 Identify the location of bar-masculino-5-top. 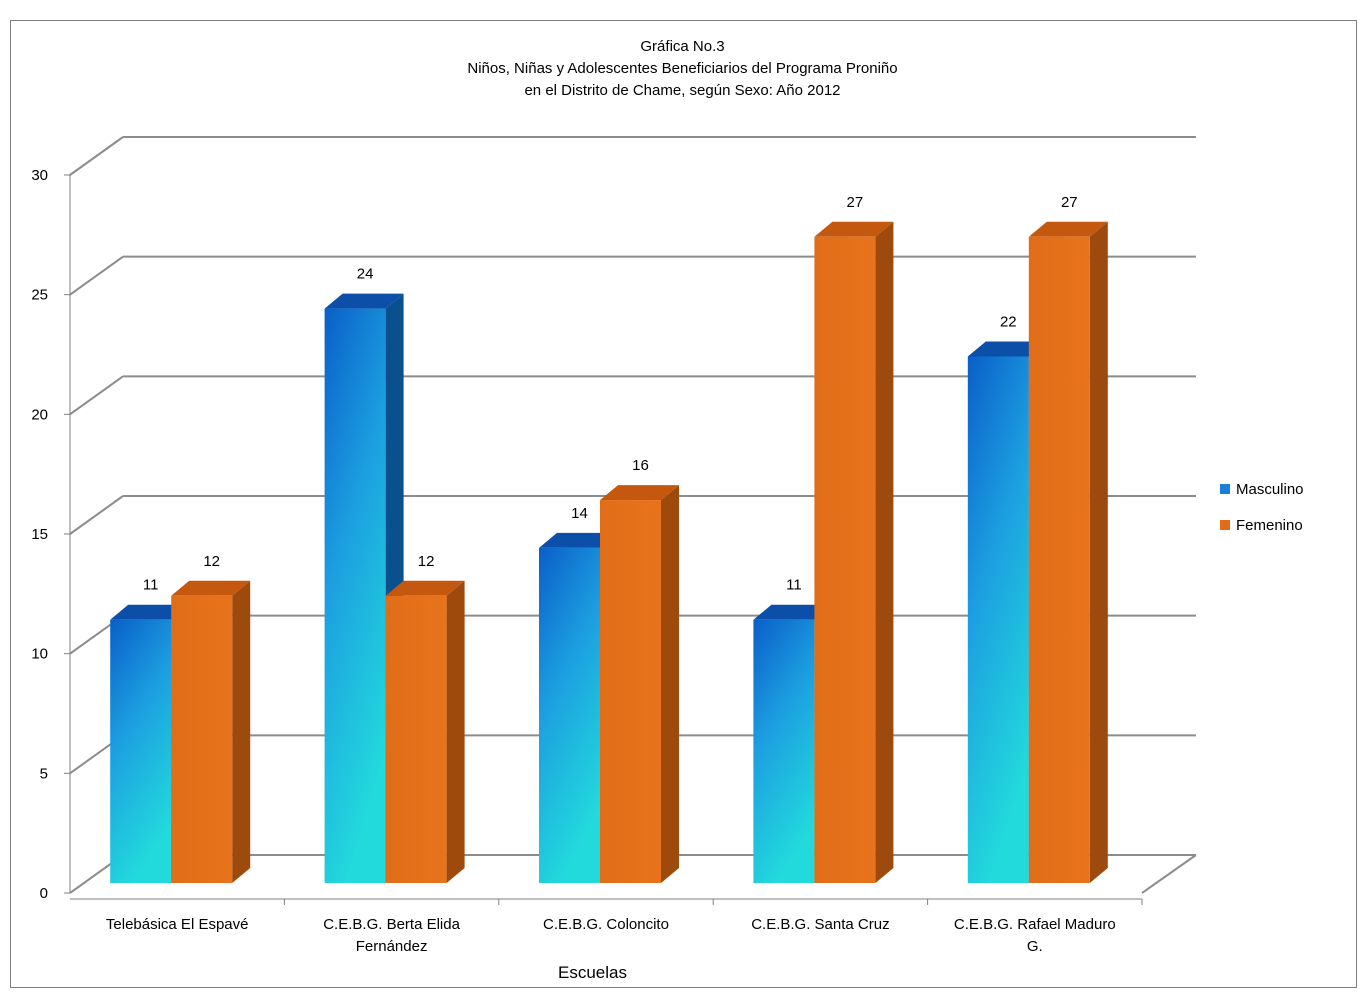
(1007, 349).